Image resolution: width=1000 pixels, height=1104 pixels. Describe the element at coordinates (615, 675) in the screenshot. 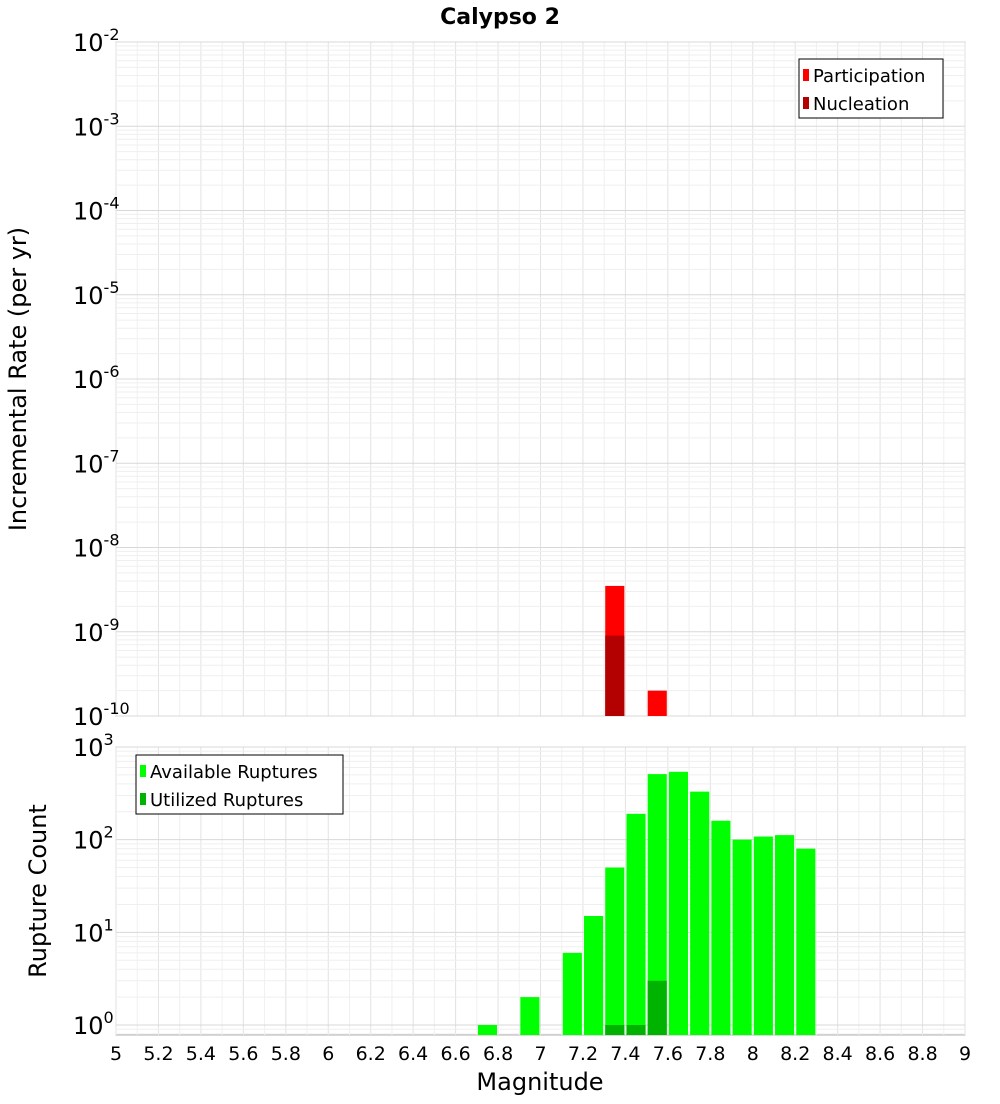

I see `bar-overlay-nucleation` at that location.